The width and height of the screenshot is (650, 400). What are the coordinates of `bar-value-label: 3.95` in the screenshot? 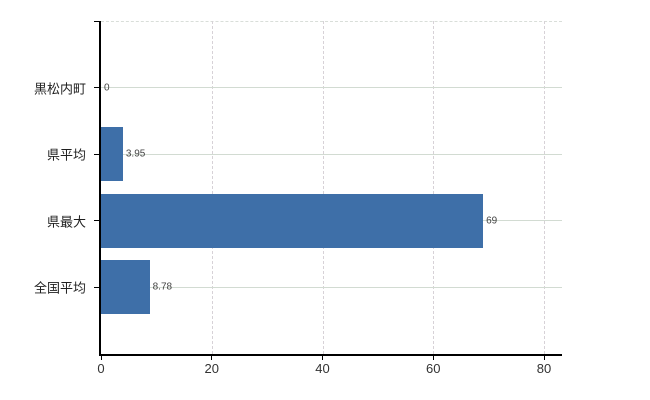 It's located at (135, 154).